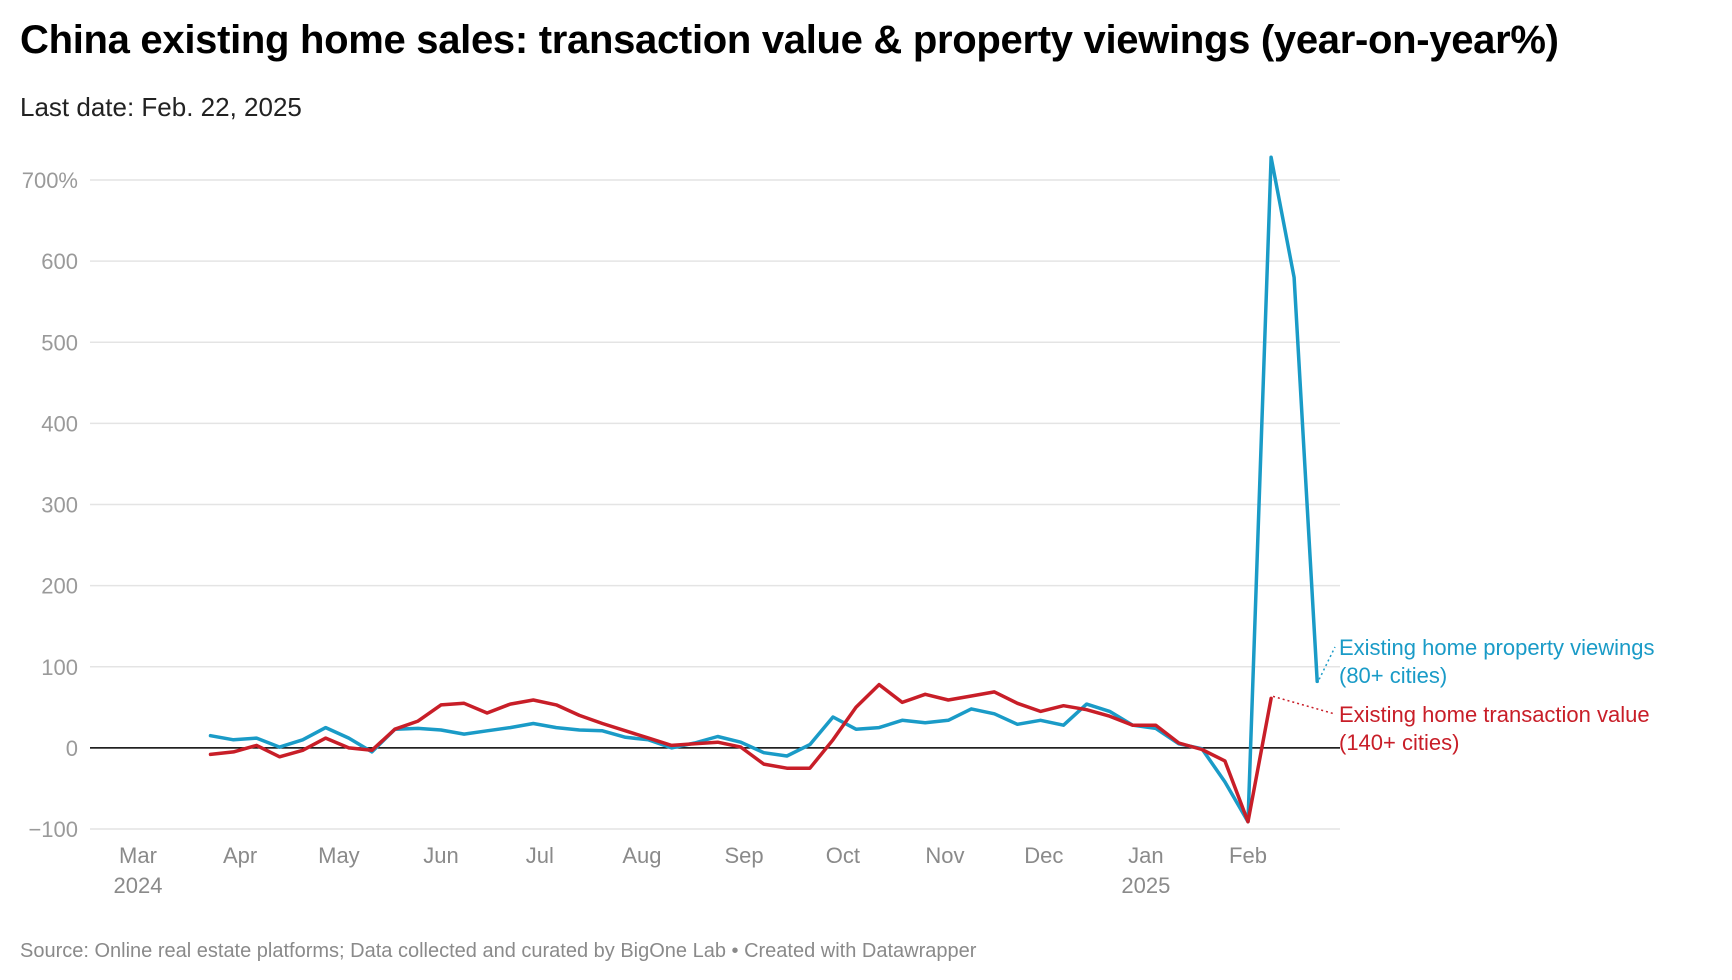  I want to click on y-tick-label: 400, so click(59, 423).